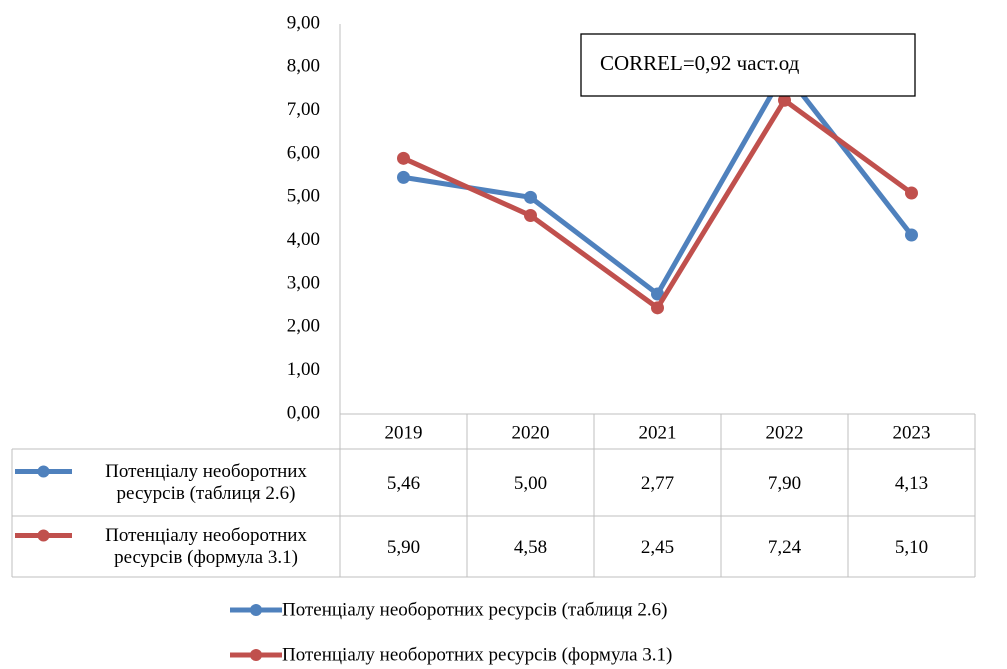 The width and height of the screenshot is (1007, 669). Describe the element at coordinates (303, 239) in the screenshot. I see `y-tick-label: 4,00` at that location.